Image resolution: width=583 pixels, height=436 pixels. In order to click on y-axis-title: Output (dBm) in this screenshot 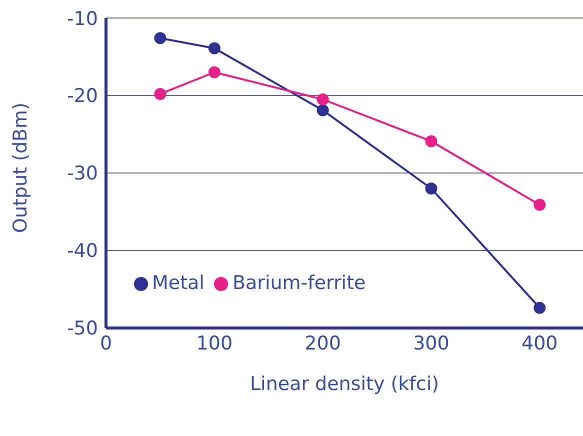, I will do `click(21, 167)`.